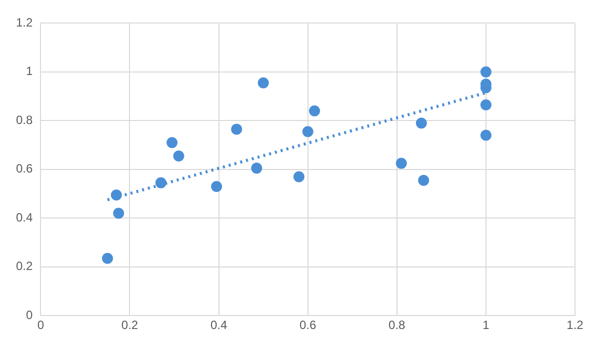  I want to click on y-tick-label: 1.2, so click(24, 23).